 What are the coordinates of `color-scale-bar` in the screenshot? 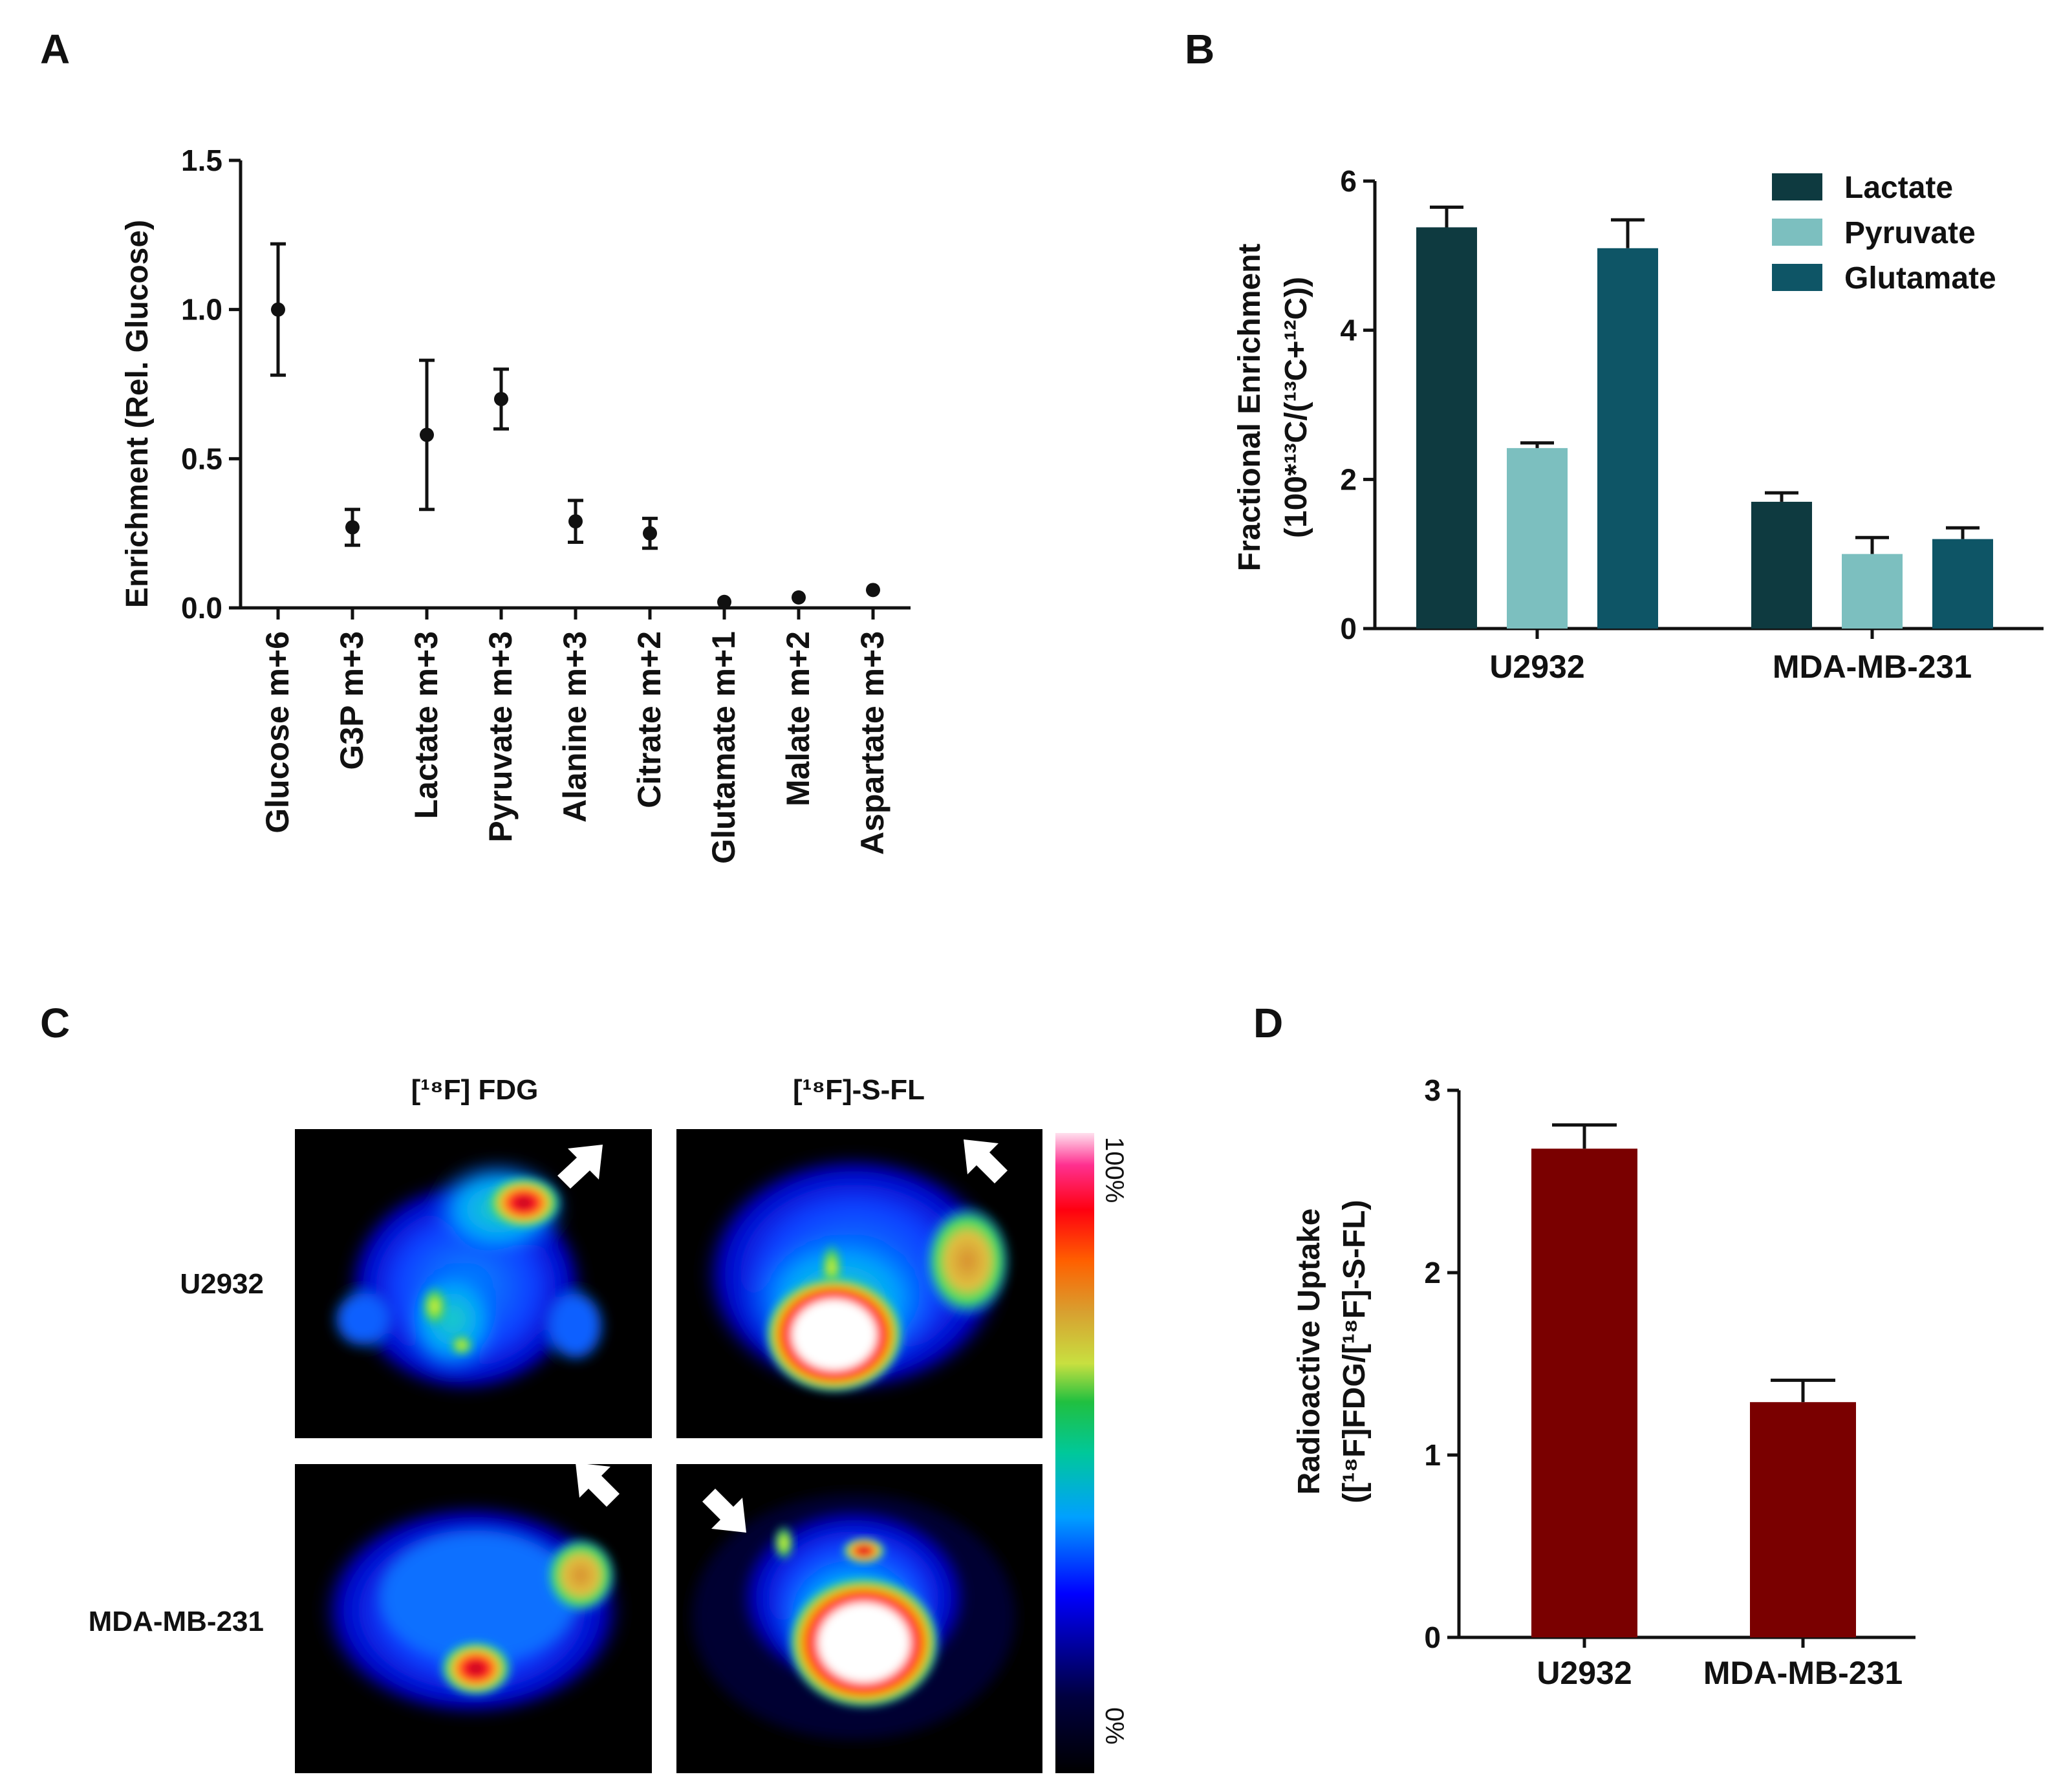 It's located at (1074, 1453).